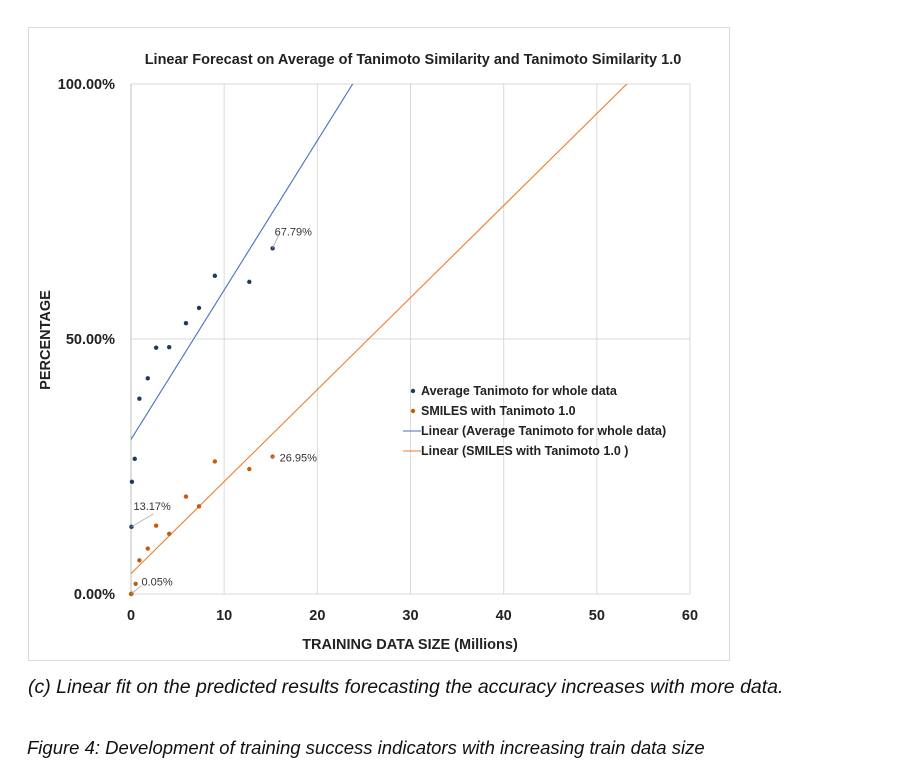 This screenshot has height=773, width=916. Describe the element at coordinates (410, 616) in the screenshot. I see `x-tick-label: 30` at that location.